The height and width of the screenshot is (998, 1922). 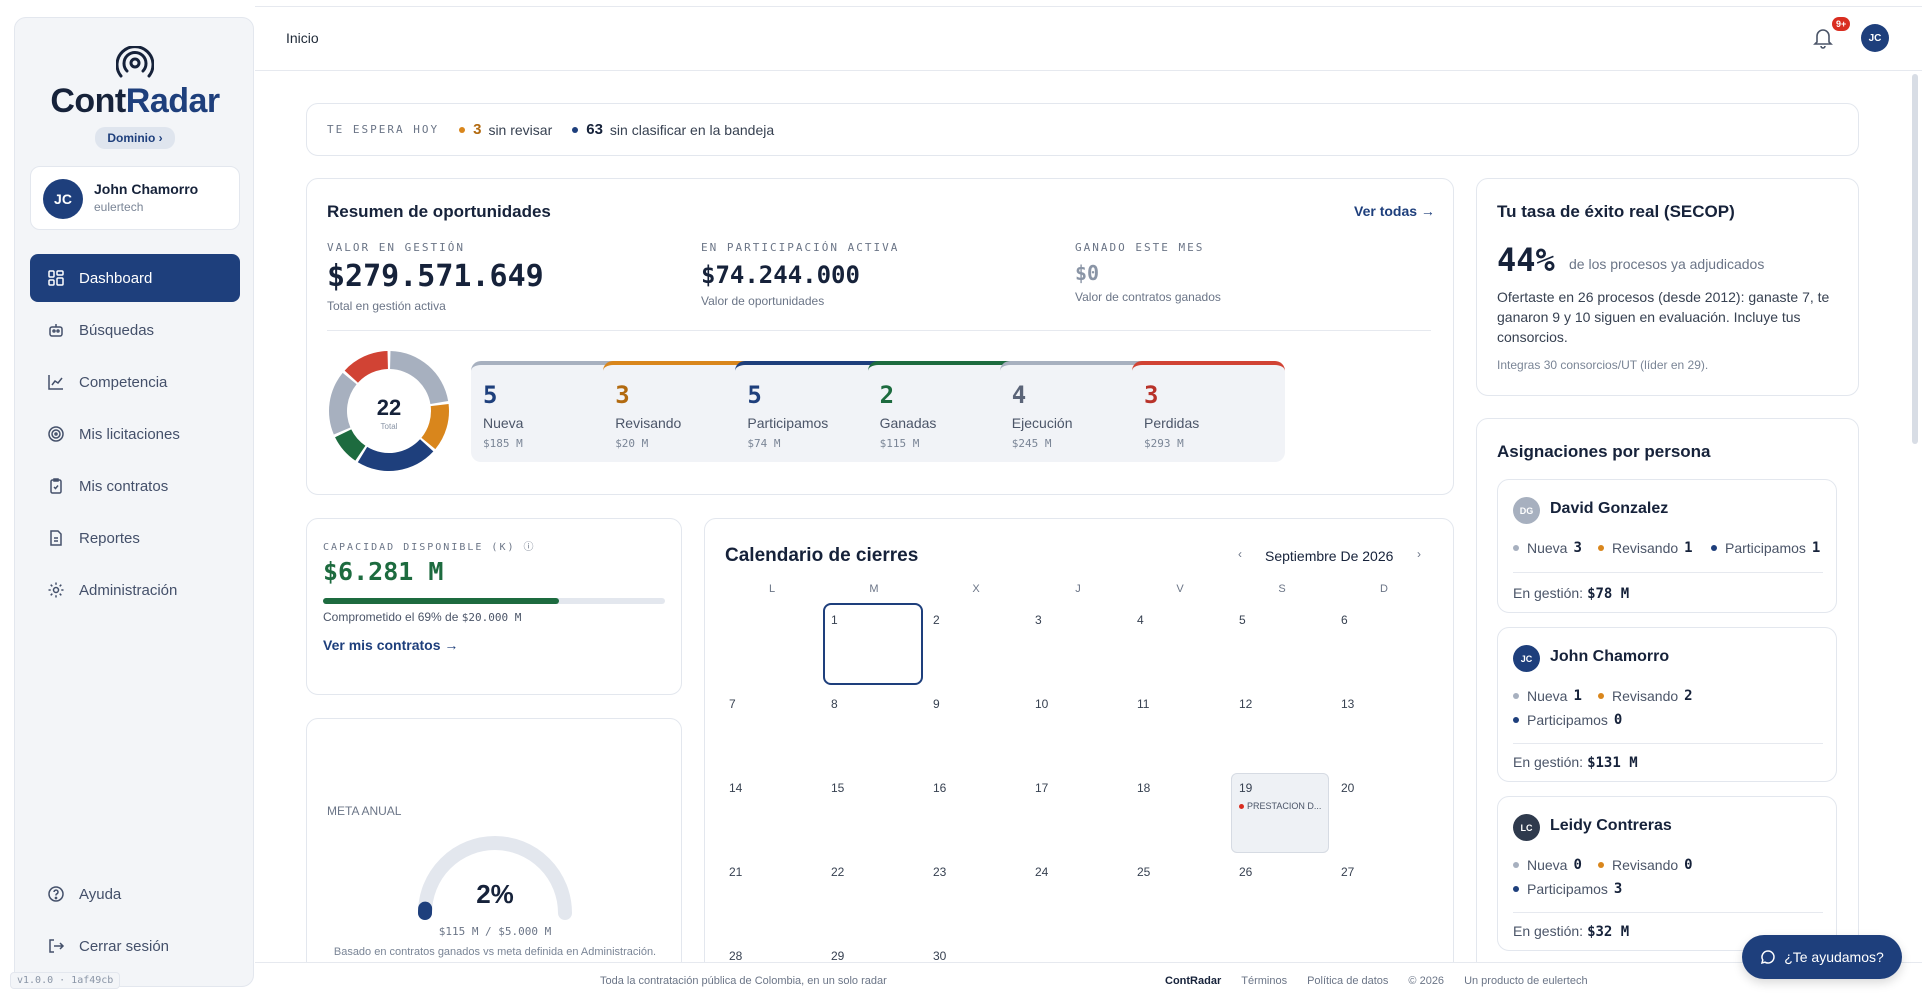 I want to click on next-month-icon: ›, so click(x=1419, y=554).